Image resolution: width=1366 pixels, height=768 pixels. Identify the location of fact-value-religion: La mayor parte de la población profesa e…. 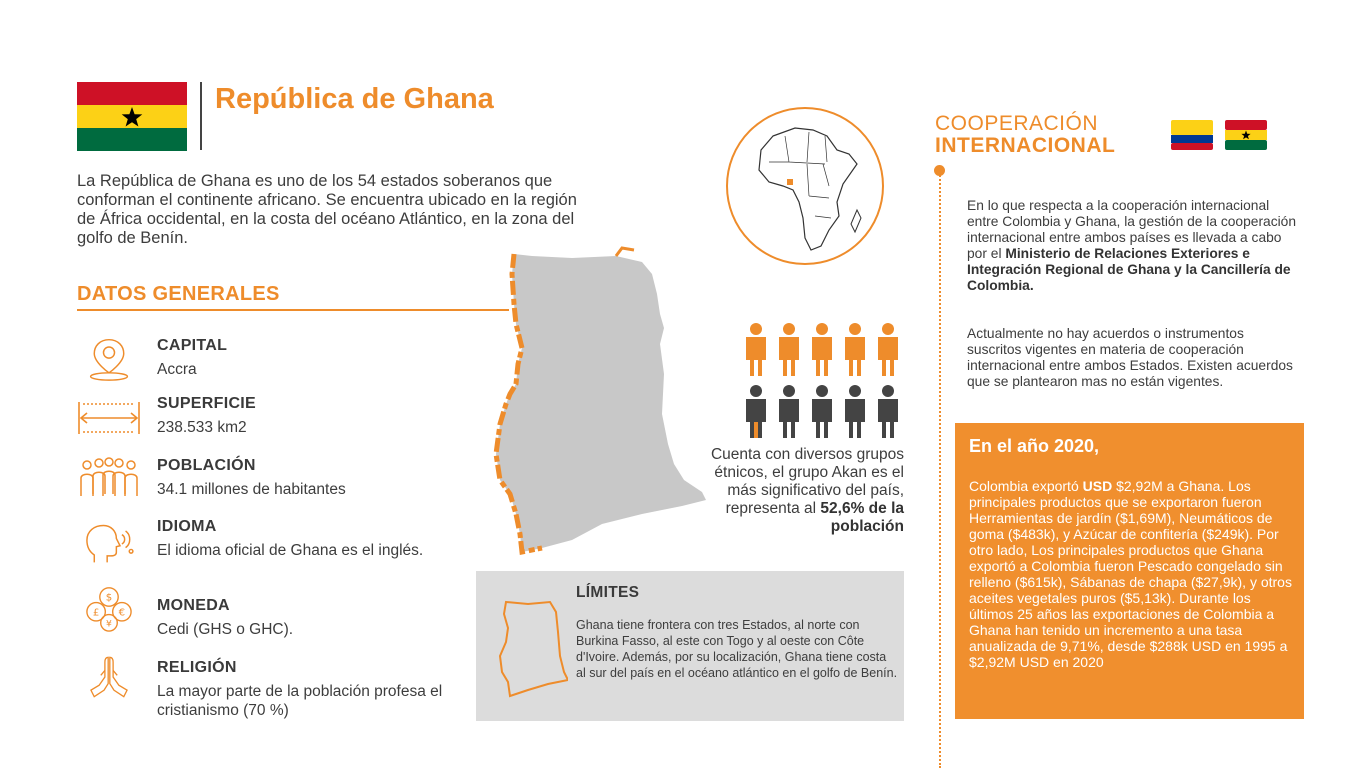
(300, 701).